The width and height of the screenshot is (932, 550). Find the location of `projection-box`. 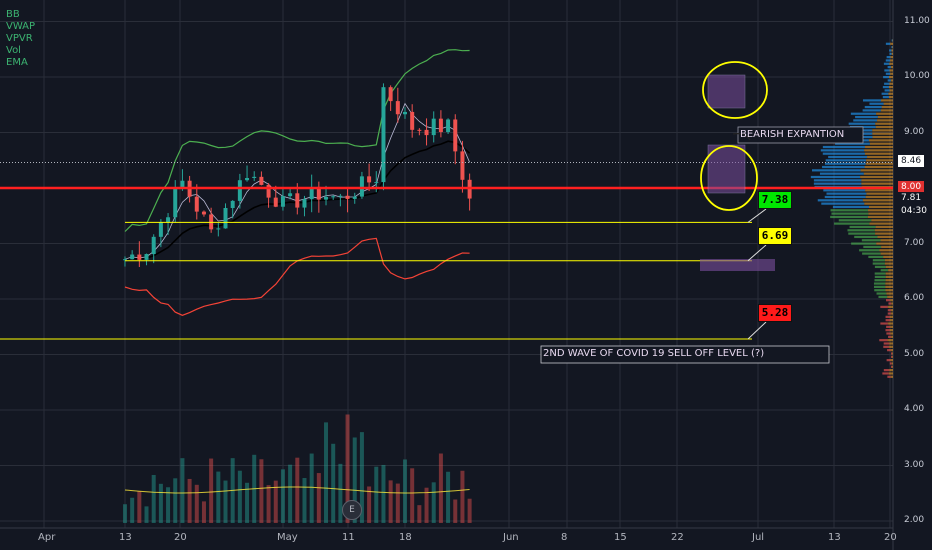

projection-box is located at coordinates (726, 91).